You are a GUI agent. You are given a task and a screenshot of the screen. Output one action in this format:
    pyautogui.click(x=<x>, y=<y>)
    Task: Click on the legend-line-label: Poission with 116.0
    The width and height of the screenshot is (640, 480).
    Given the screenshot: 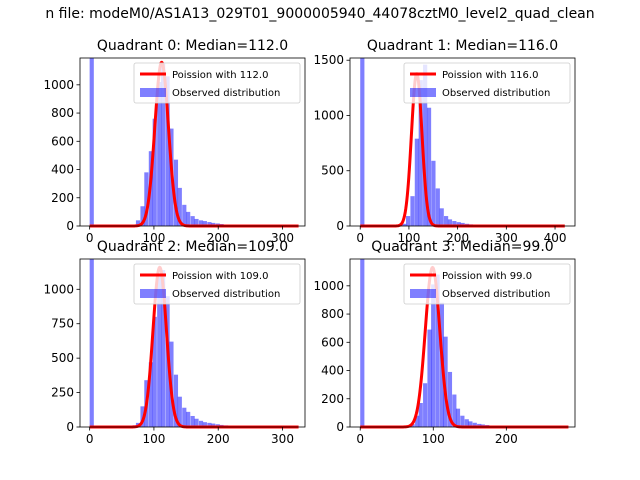 What is the action you would take?
    pyautogui.click(x=490, y=75)
    